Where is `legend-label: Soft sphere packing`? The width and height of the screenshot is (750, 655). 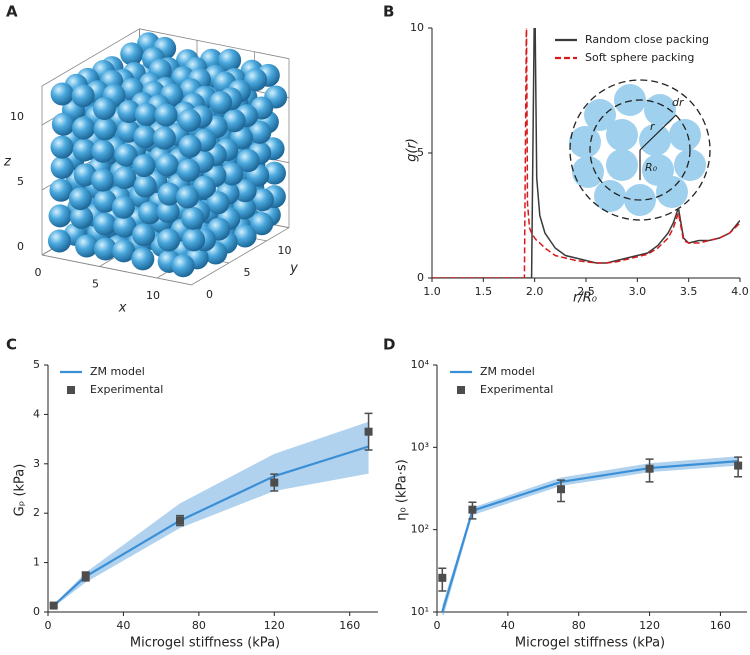 legend-label: Soft sphere packing is located at coordinates (639, 57).